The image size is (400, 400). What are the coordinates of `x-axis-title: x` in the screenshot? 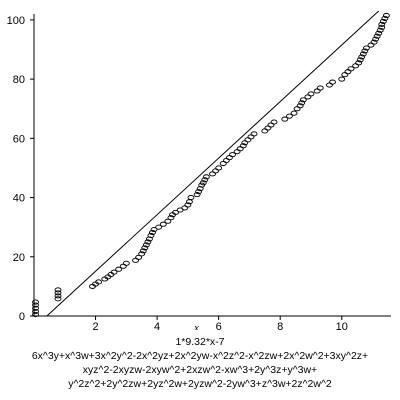 It's located at (196, 326).